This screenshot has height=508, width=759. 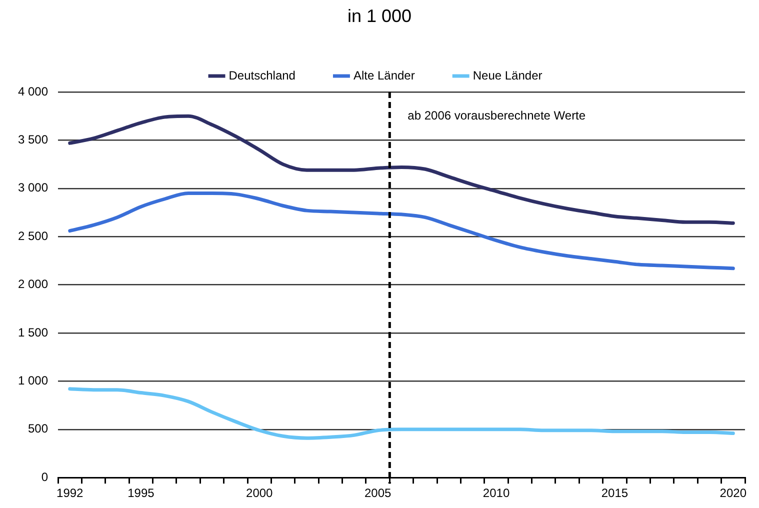 I want to click on y-tick-label: 2 500, so click(x=33, y=235).